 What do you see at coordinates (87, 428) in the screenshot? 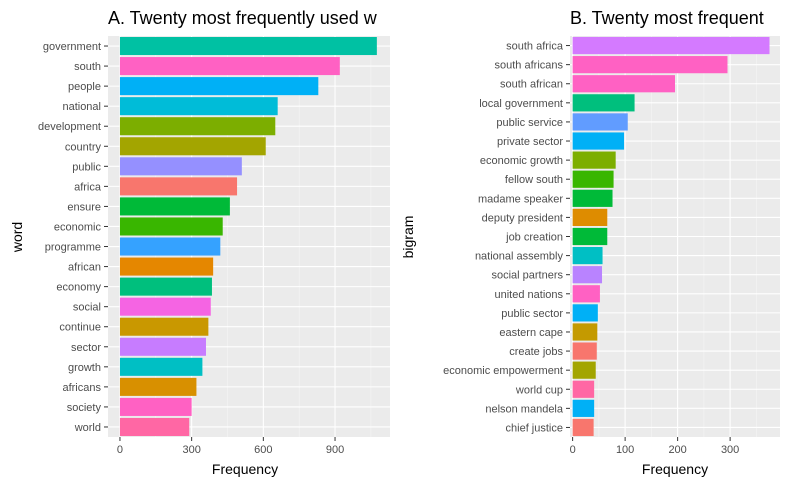
I see `y-tick-label: world` at bounding box center [87, 428].